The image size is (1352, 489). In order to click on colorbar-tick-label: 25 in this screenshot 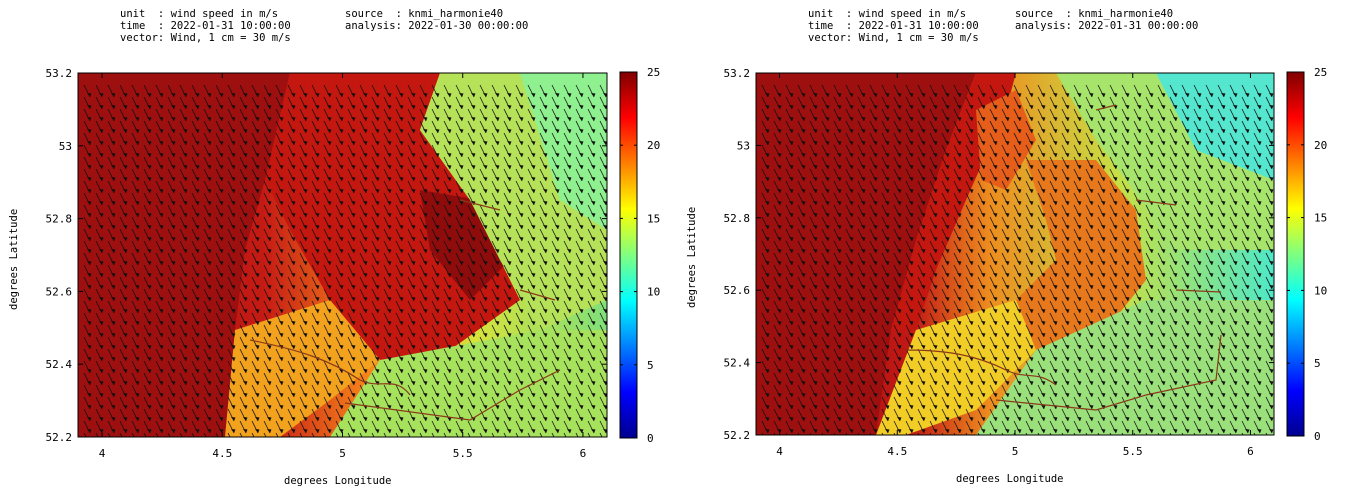, I will do `click(653, 72)`.